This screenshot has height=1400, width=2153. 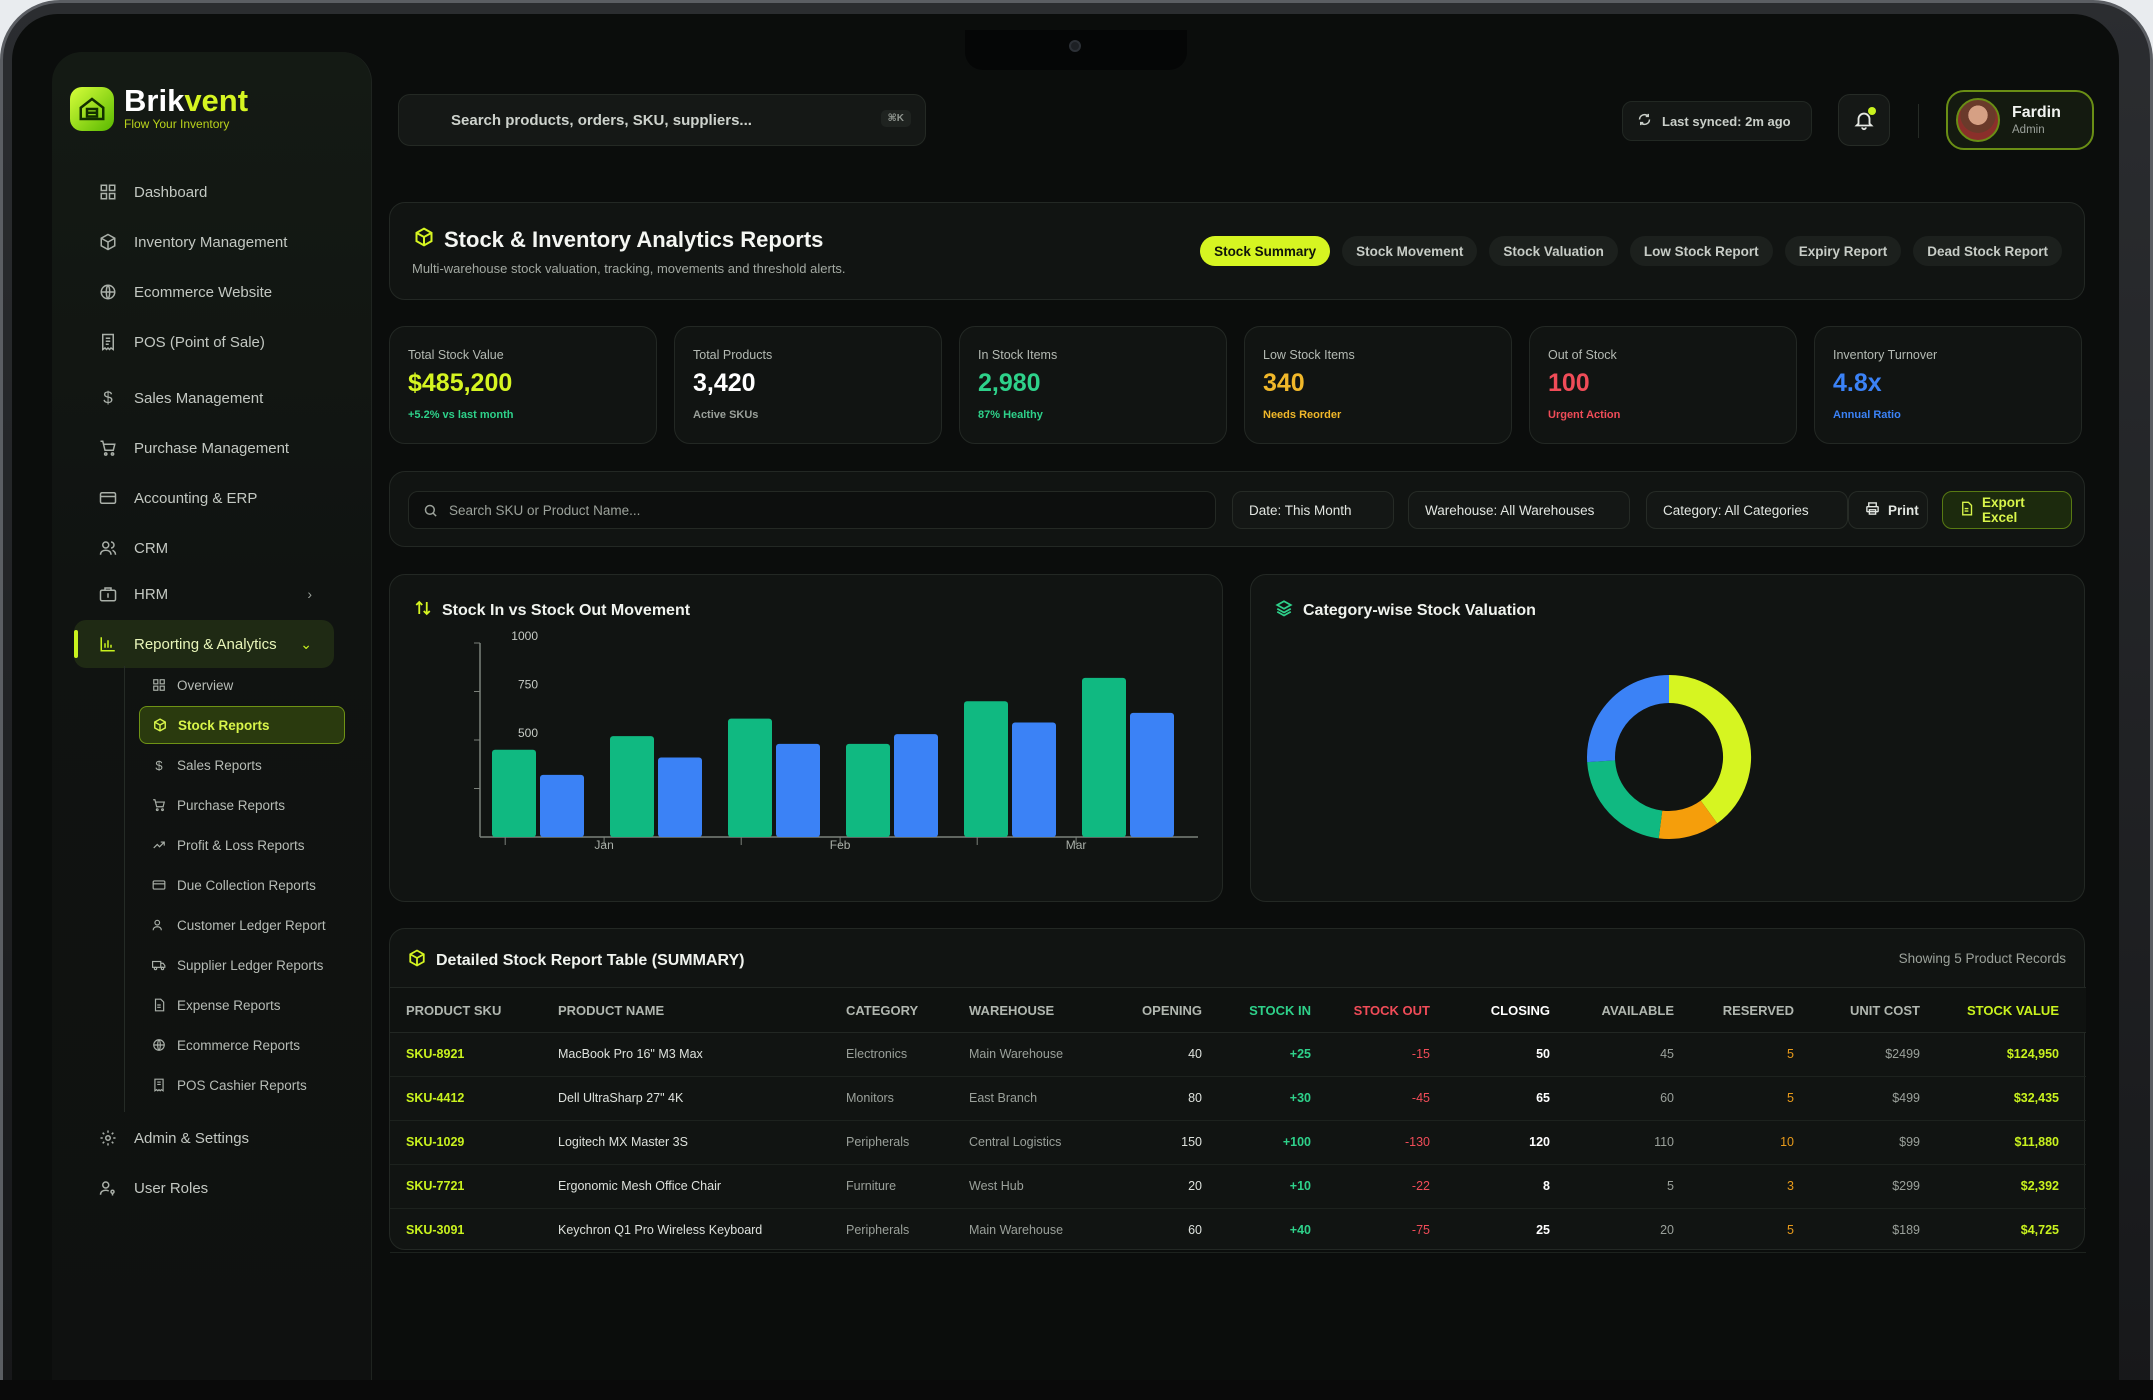 What do you see at coordinates (242, 805) in the screenshot?
I see `sub-item-purchase-reports: Purchase Reports` at bounding box center [242, 805].